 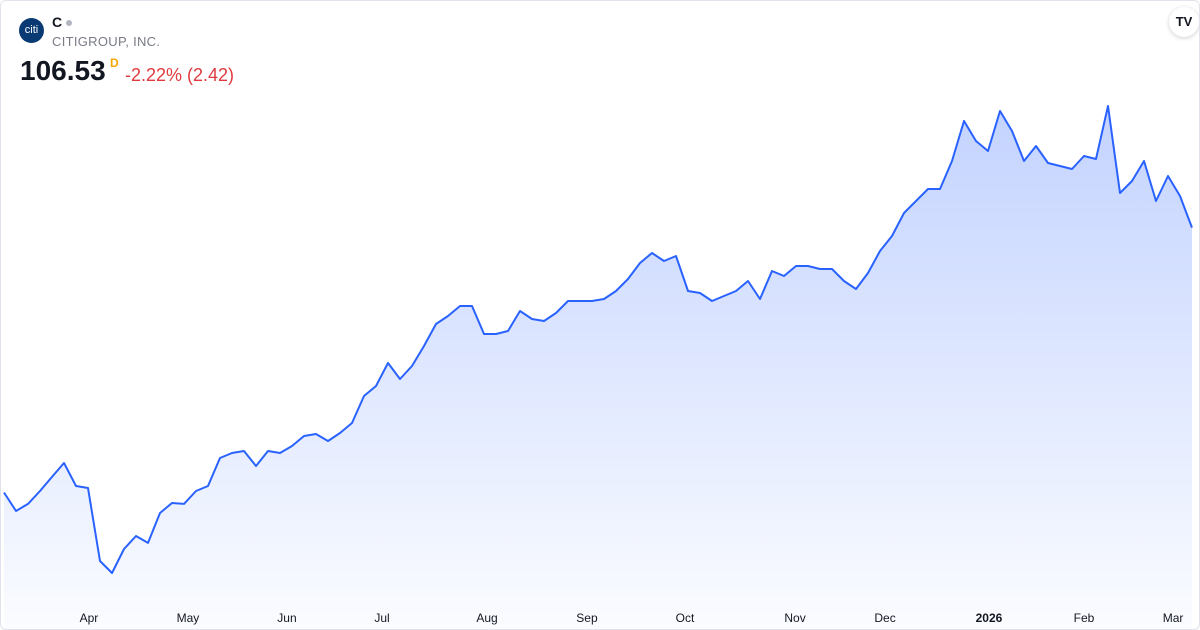 I want to click on interval: D, so click(x=114, y=63).